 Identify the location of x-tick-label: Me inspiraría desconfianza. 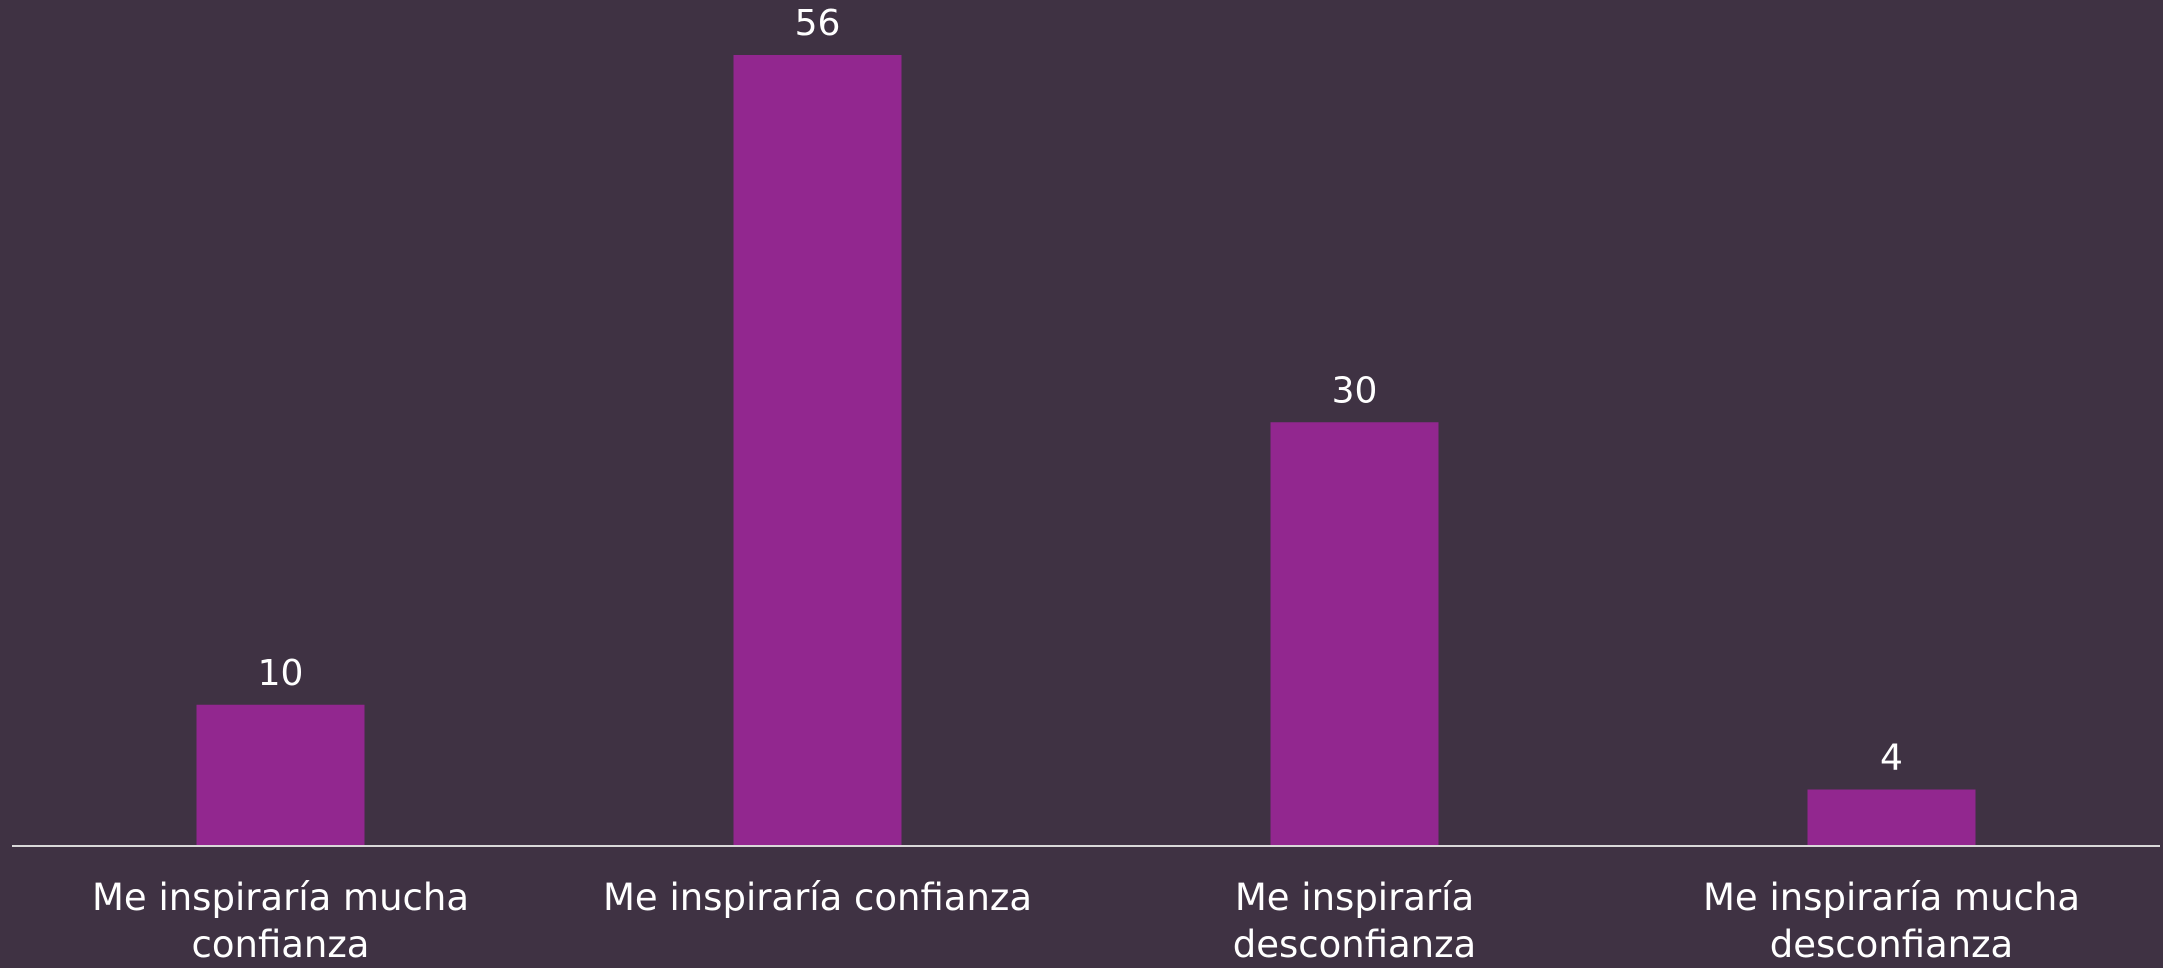
(1354, 921).